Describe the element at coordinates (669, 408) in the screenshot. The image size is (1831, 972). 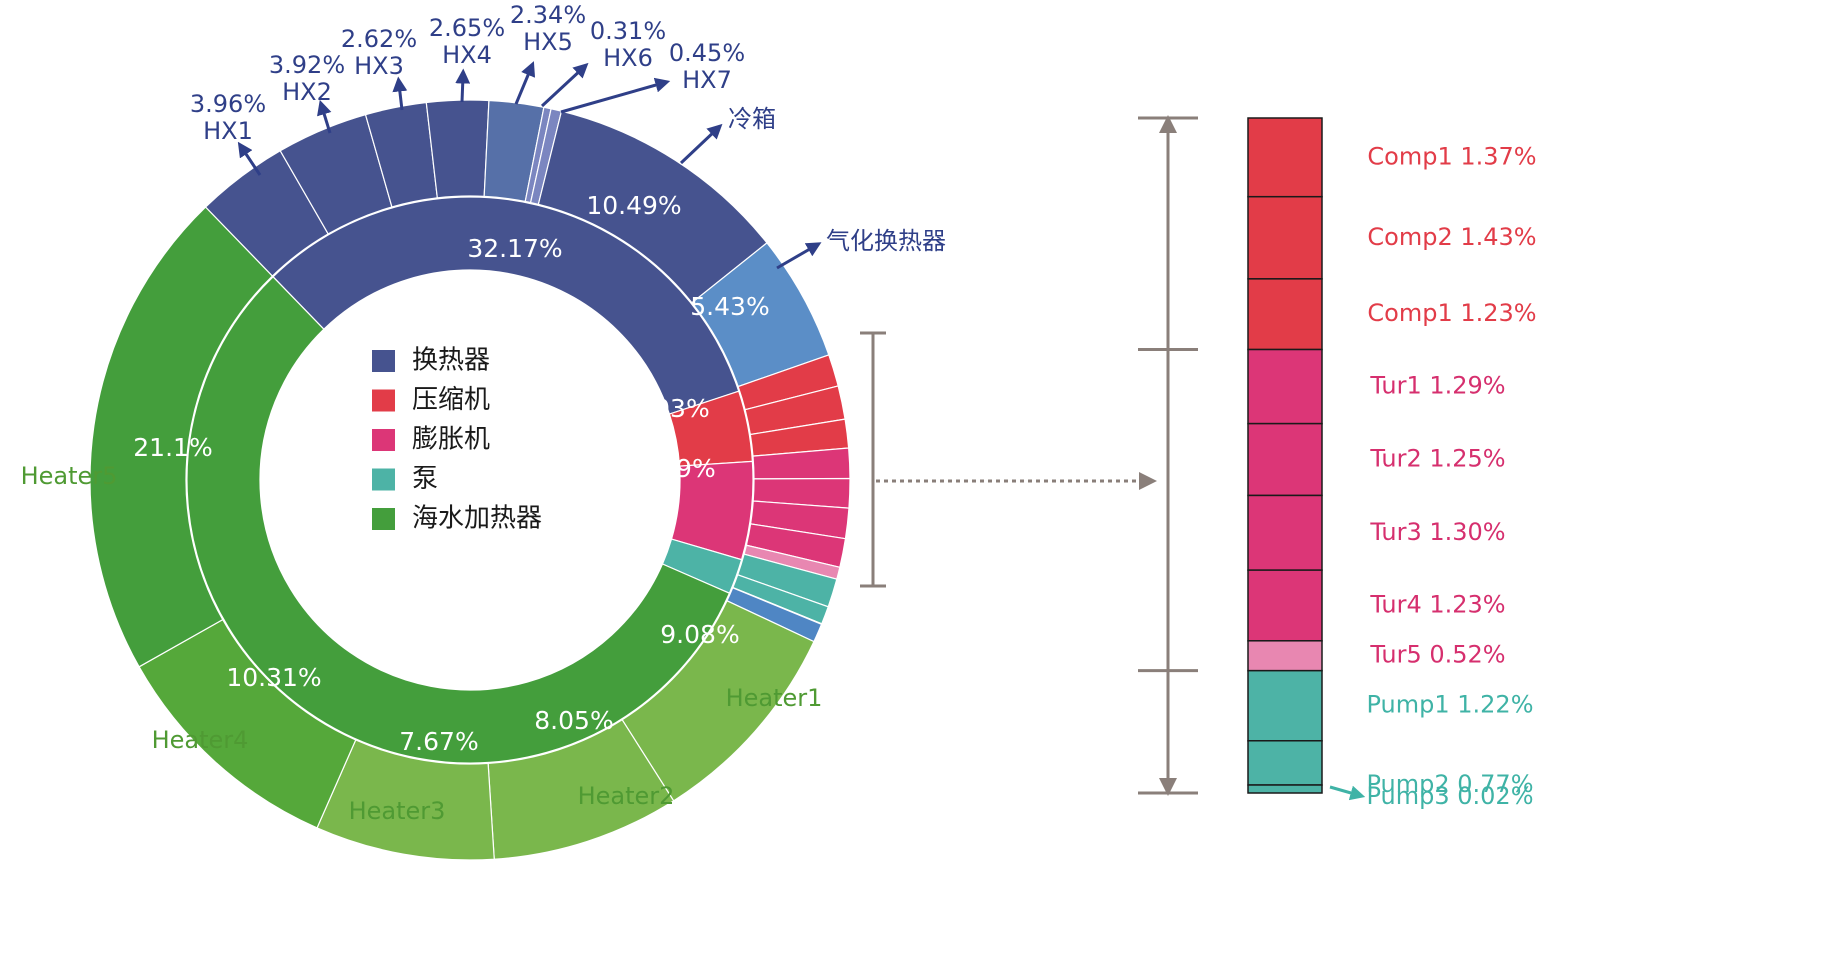
I see `inner-slice-label-1: 4.03%` at that location.